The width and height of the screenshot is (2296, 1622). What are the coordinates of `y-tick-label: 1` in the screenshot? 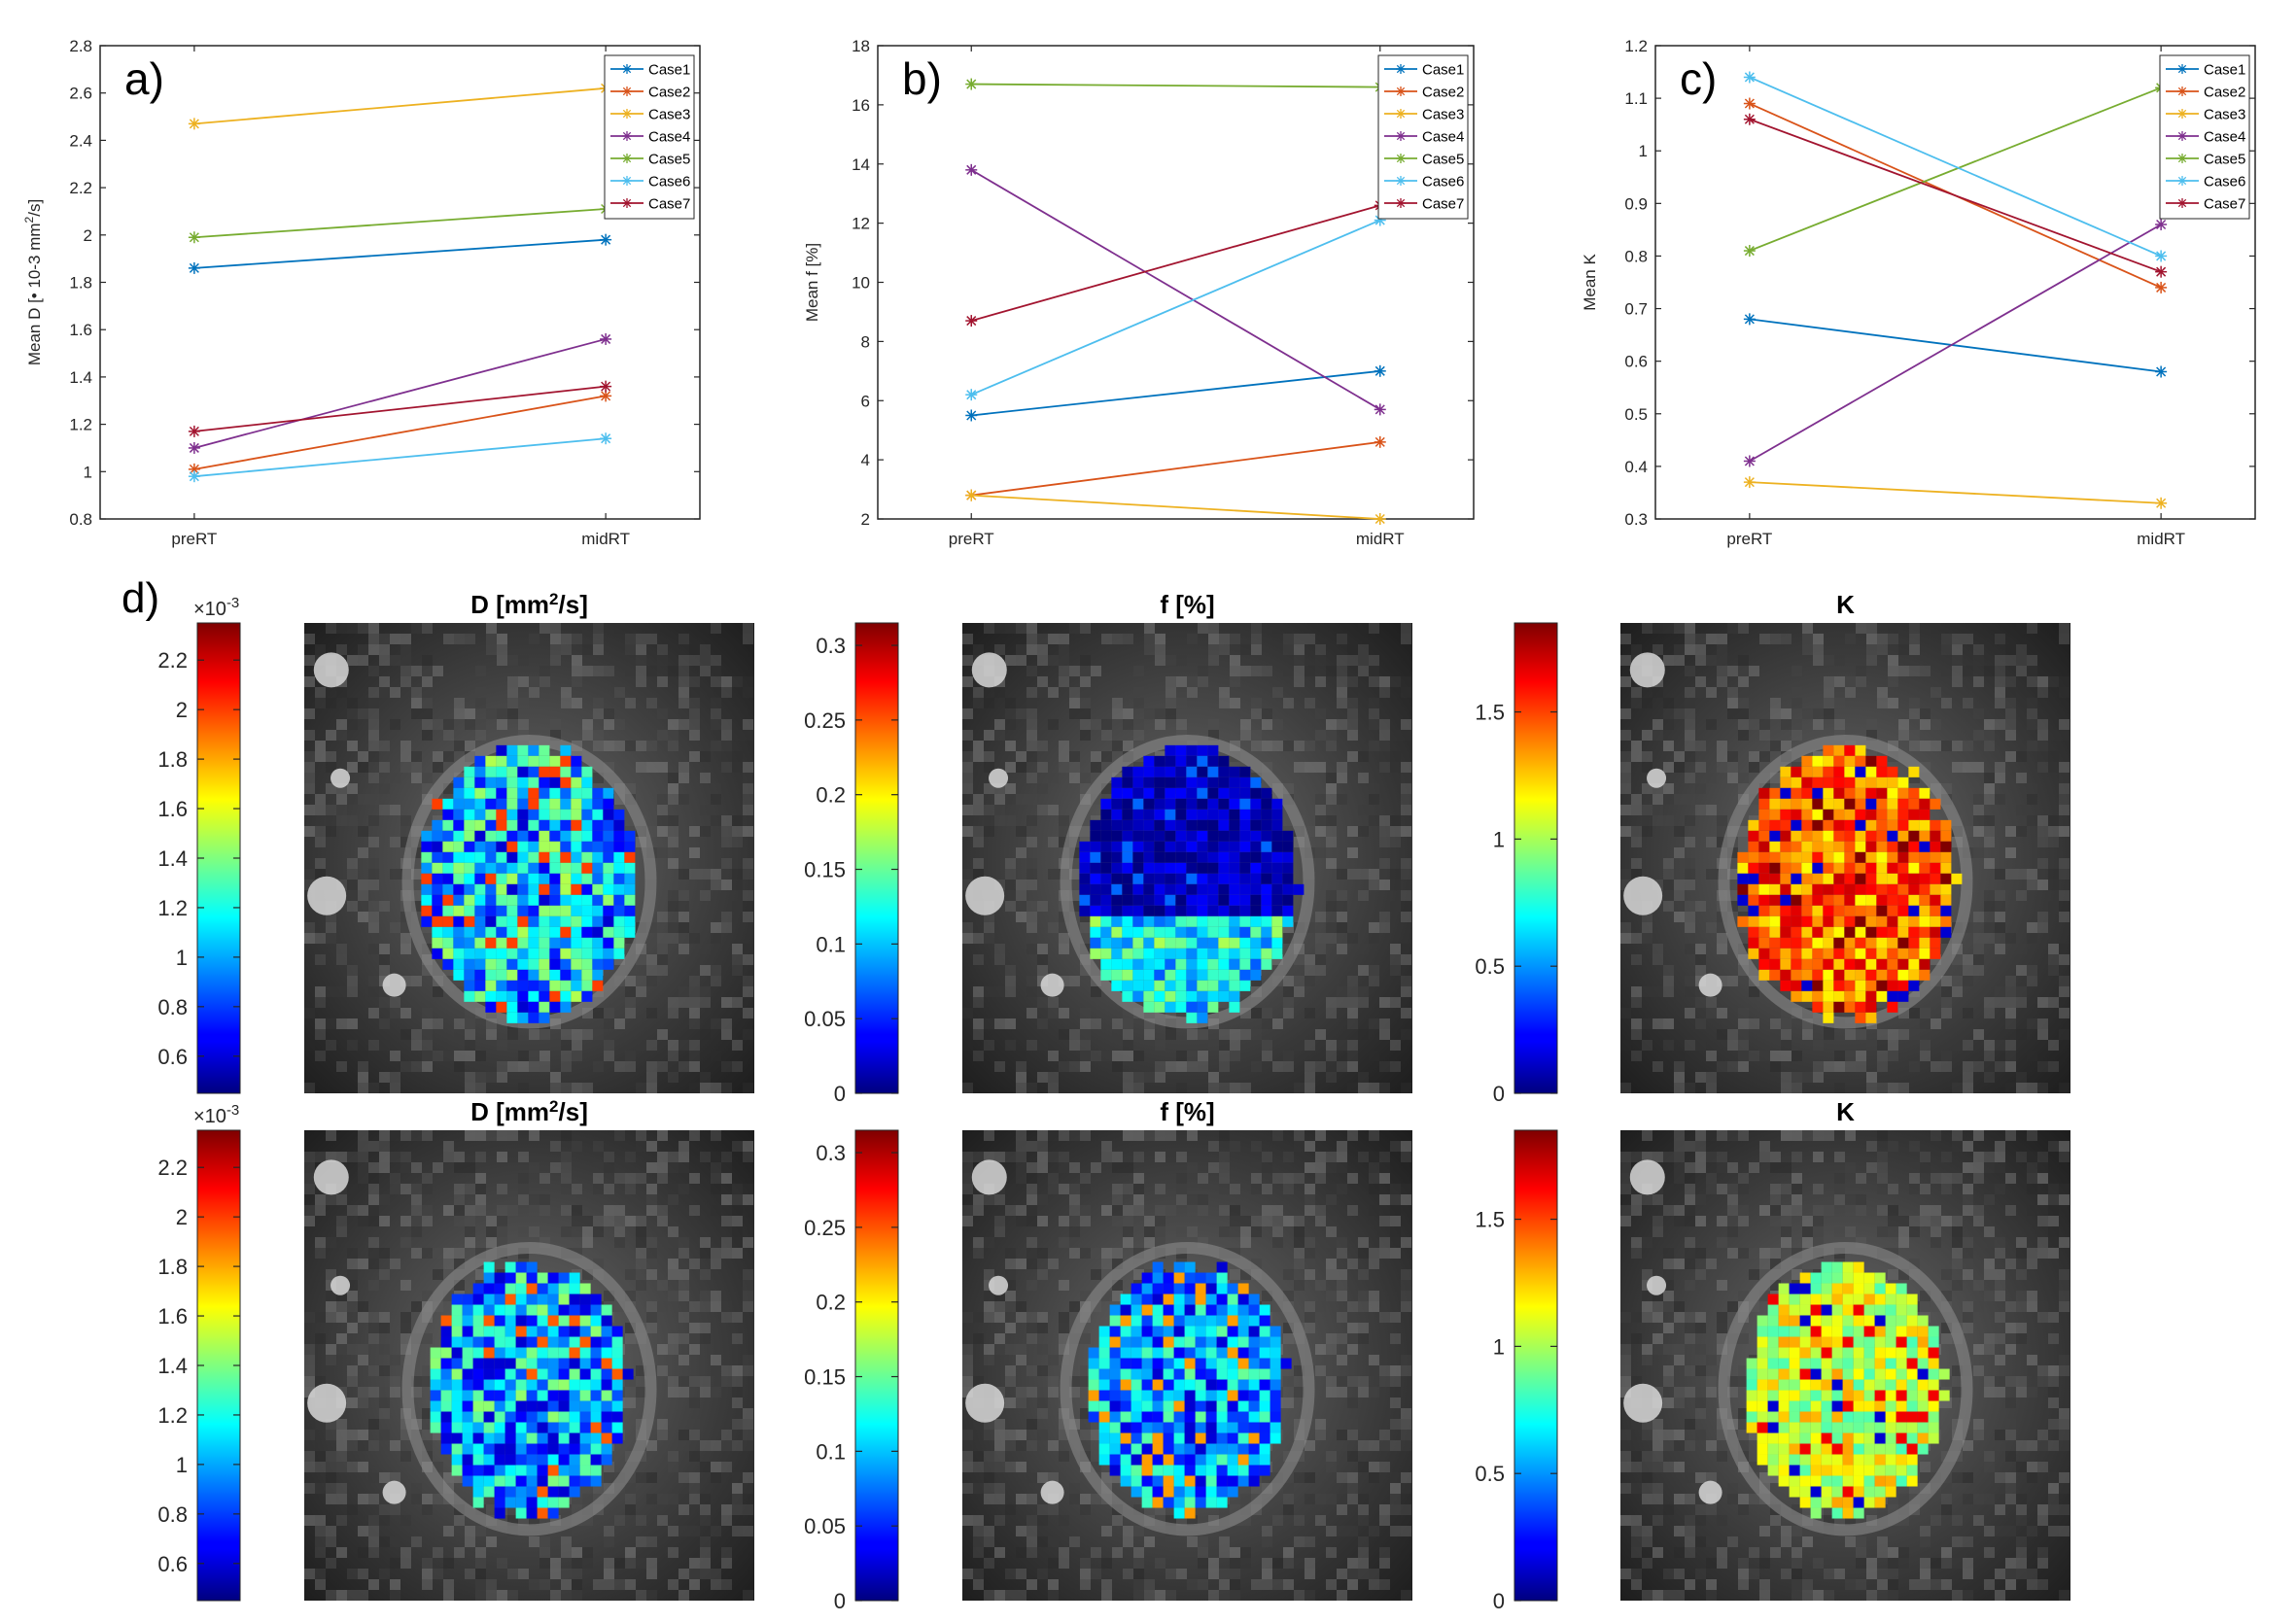 It's located at (88, 472).